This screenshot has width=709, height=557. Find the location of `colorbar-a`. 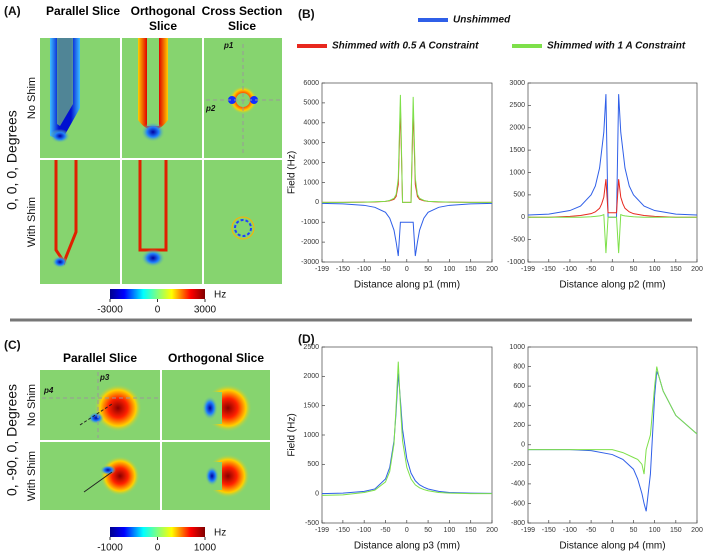

colorbar-a is located at coordinates (157, 294).